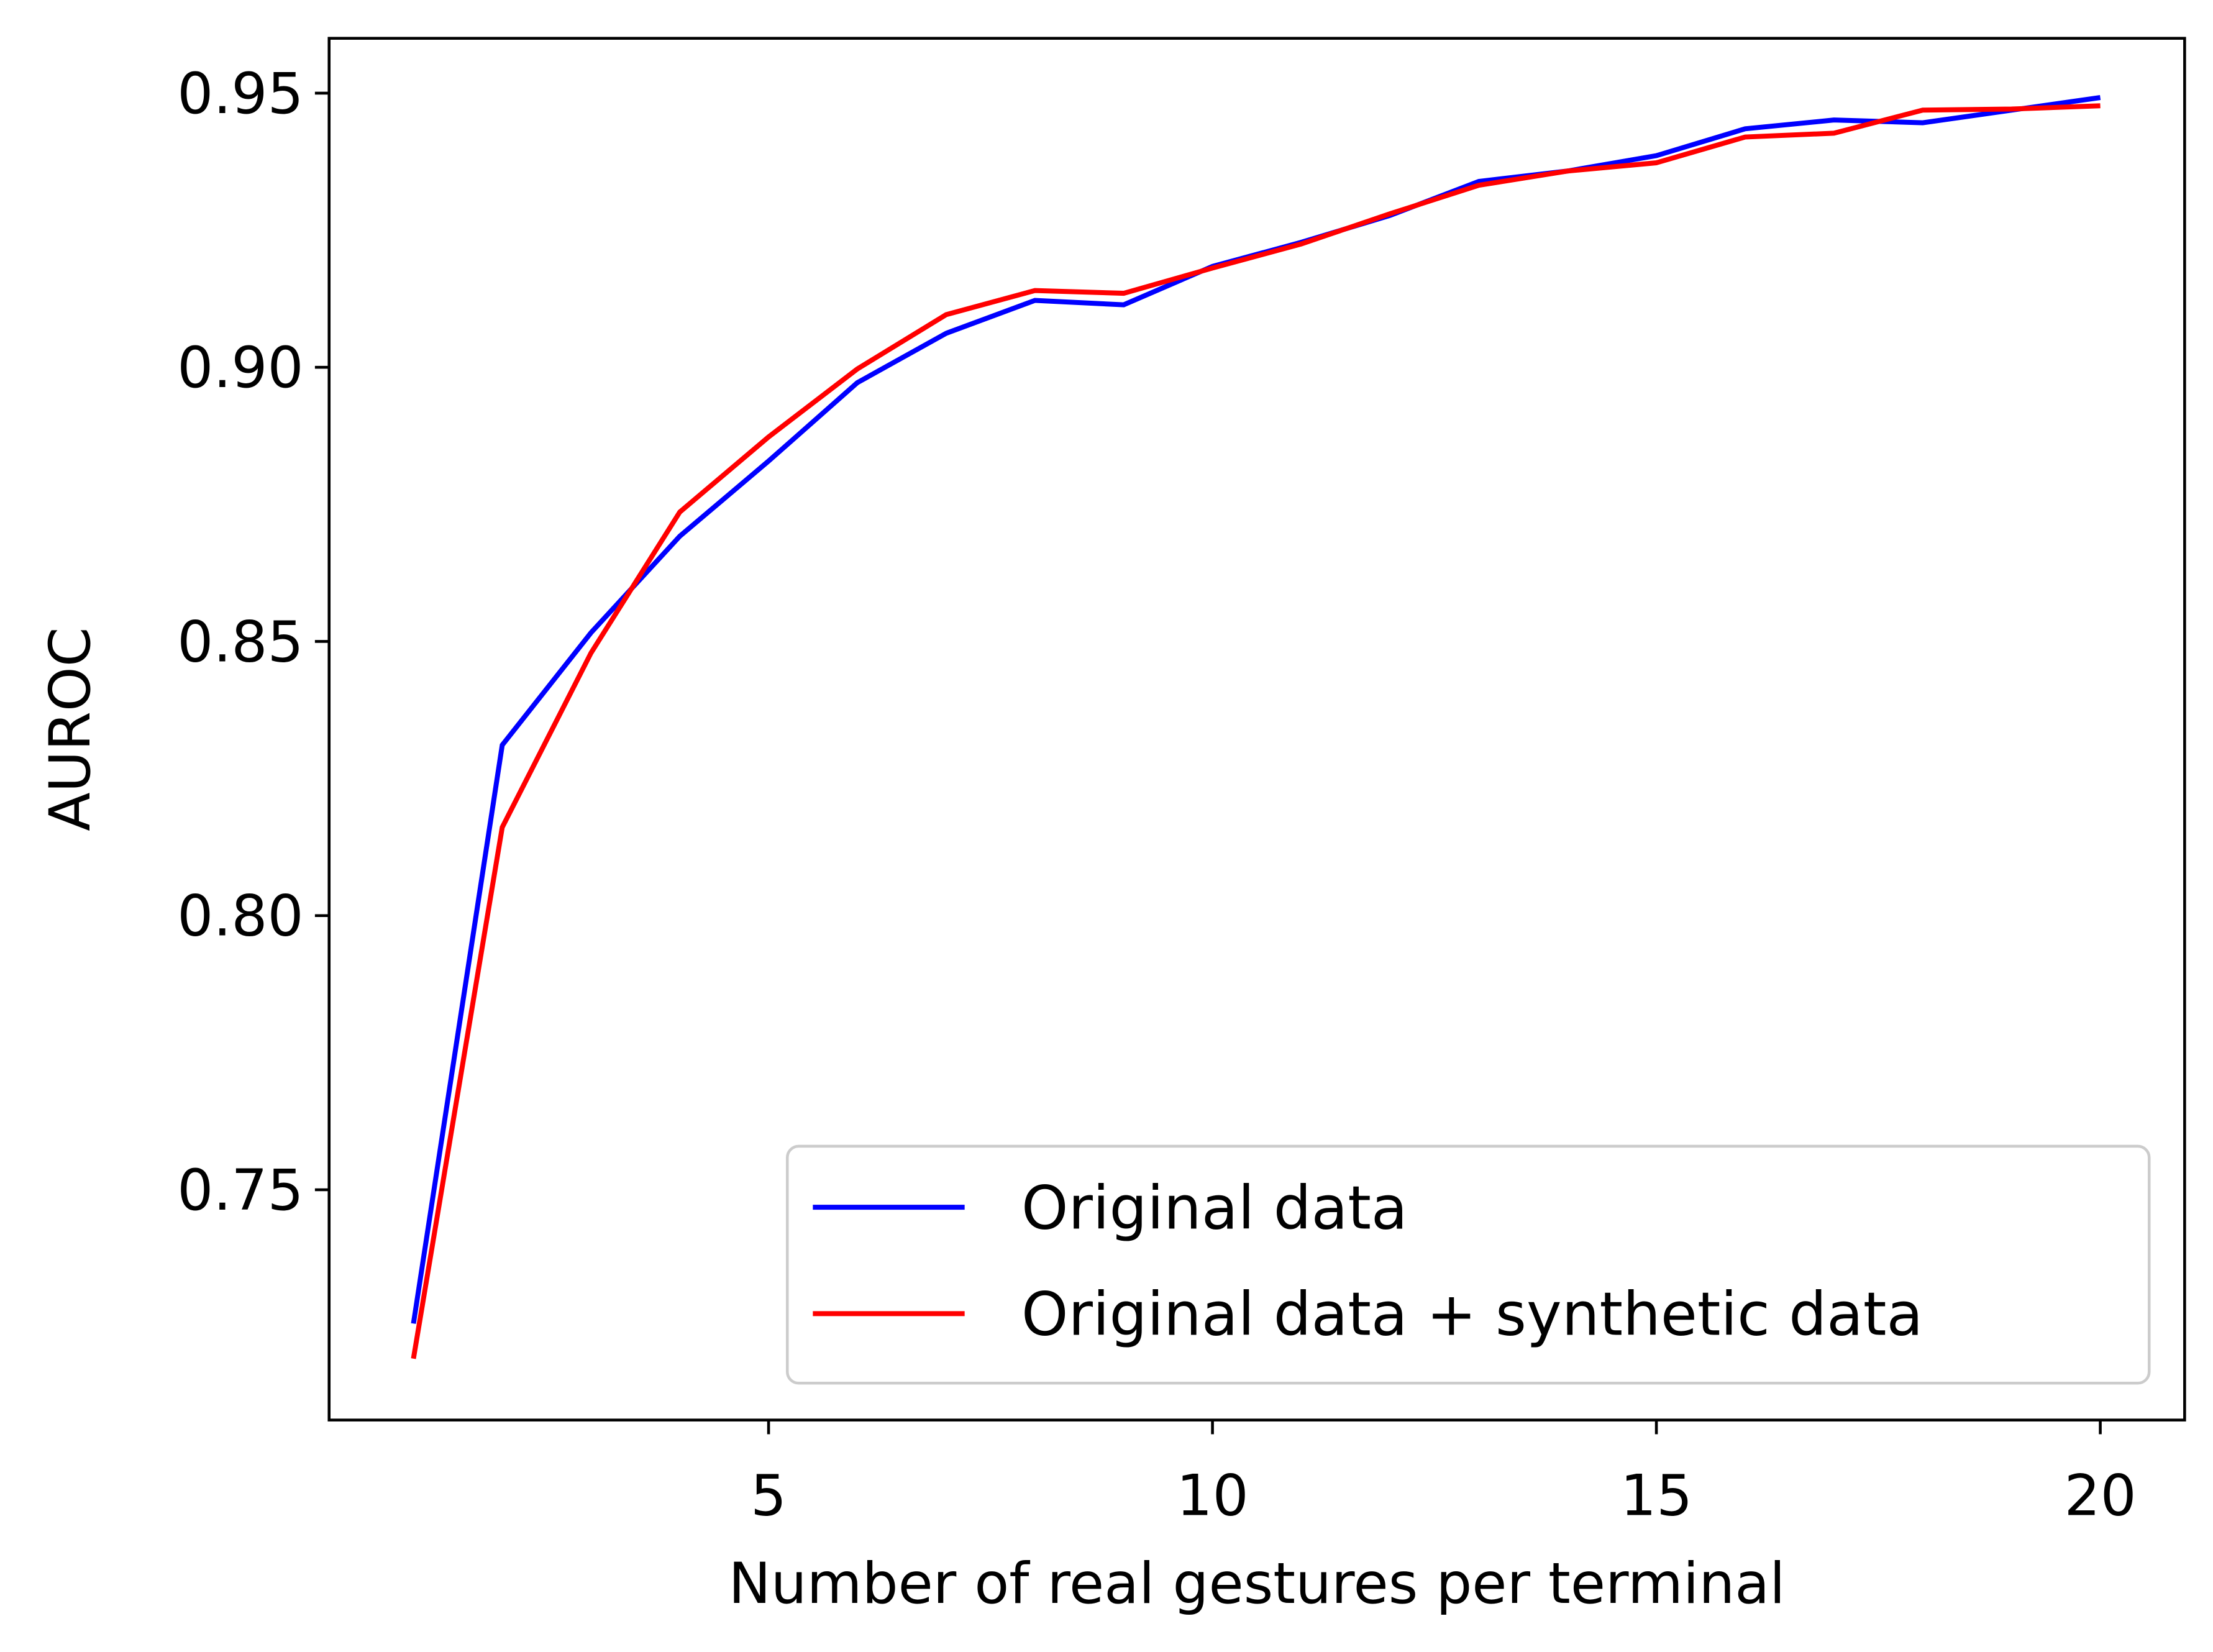 The image size is (2213, 1652). Describe the element at coordinates (1212, 1496) in the screenshot. I see `x-tick-label: 10` at that location.